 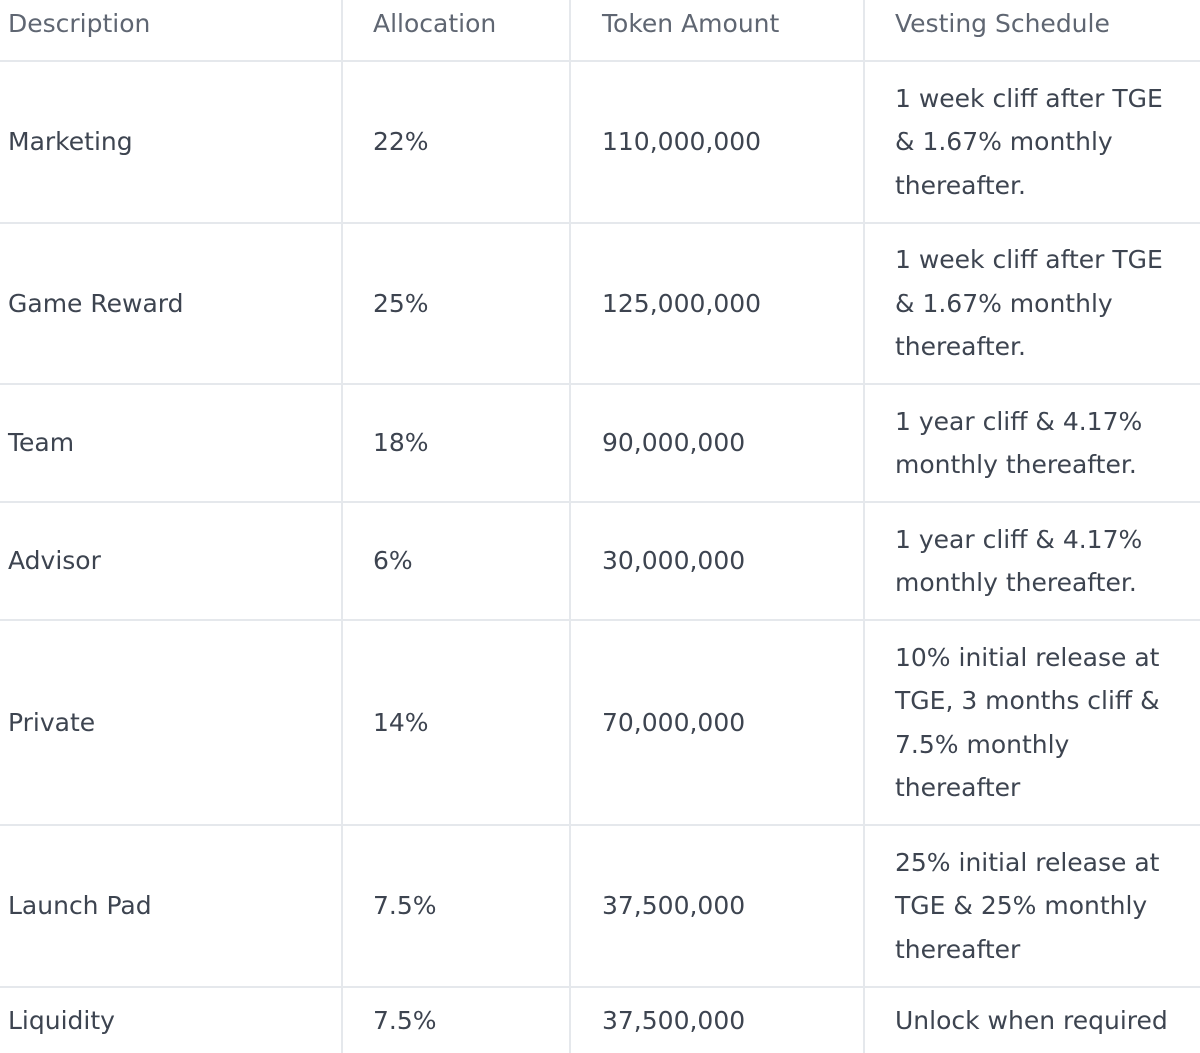 What do you see at coordinates (1027, 700) in the screenshot?
I see `vesting-line: TGE, 3 months cliff &` at bounding box center [1027, 700].